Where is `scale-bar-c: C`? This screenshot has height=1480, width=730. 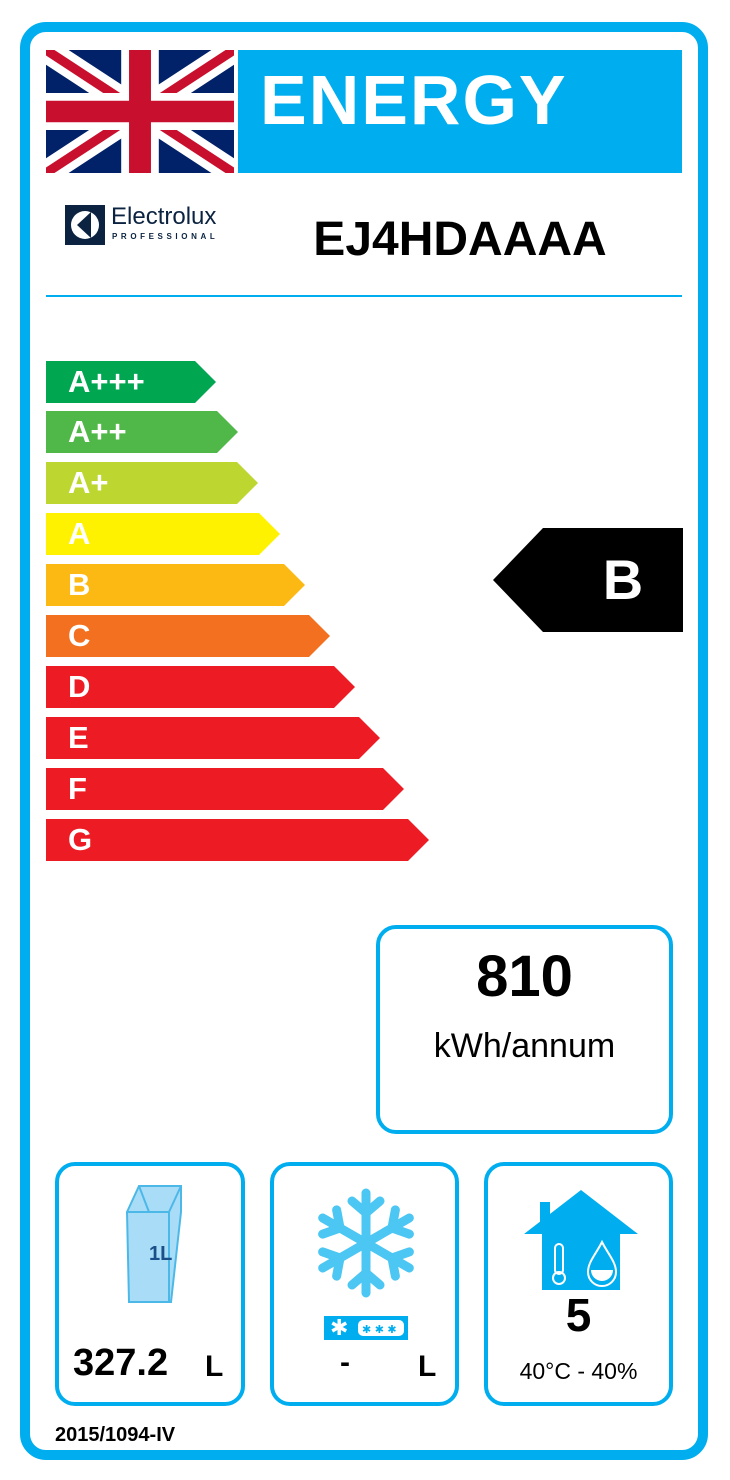
scale-bar-c: C is located at coordinates (188, 636).